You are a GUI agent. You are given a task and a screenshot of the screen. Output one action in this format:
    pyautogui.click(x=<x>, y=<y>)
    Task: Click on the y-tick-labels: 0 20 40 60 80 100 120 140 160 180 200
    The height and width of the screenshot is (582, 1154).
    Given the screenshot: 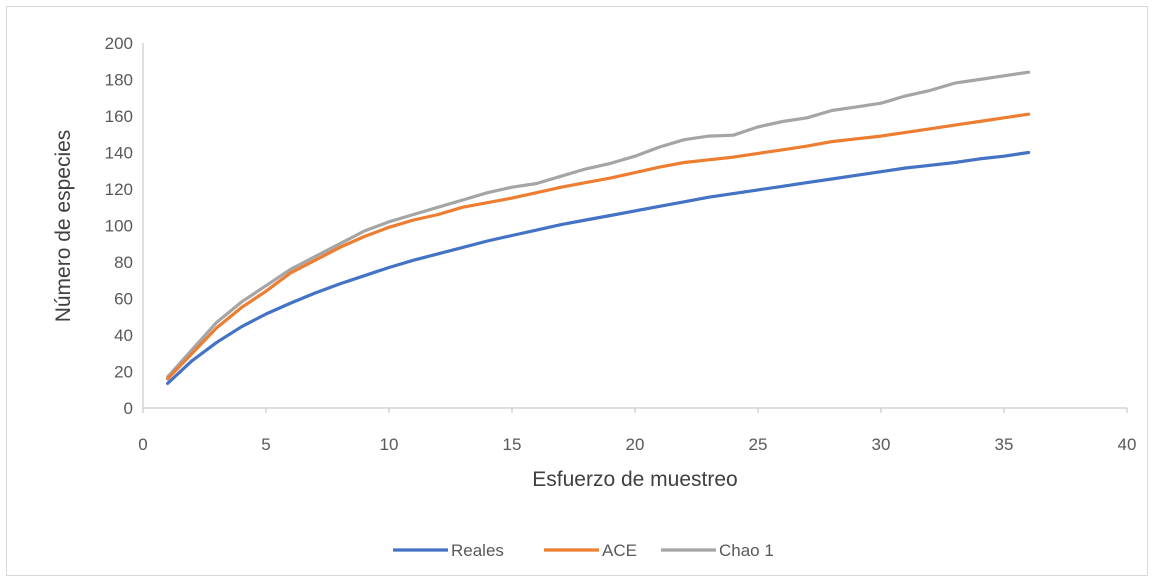 What is the action you would take?
    pyautogui.click(x=119, y=226)
    